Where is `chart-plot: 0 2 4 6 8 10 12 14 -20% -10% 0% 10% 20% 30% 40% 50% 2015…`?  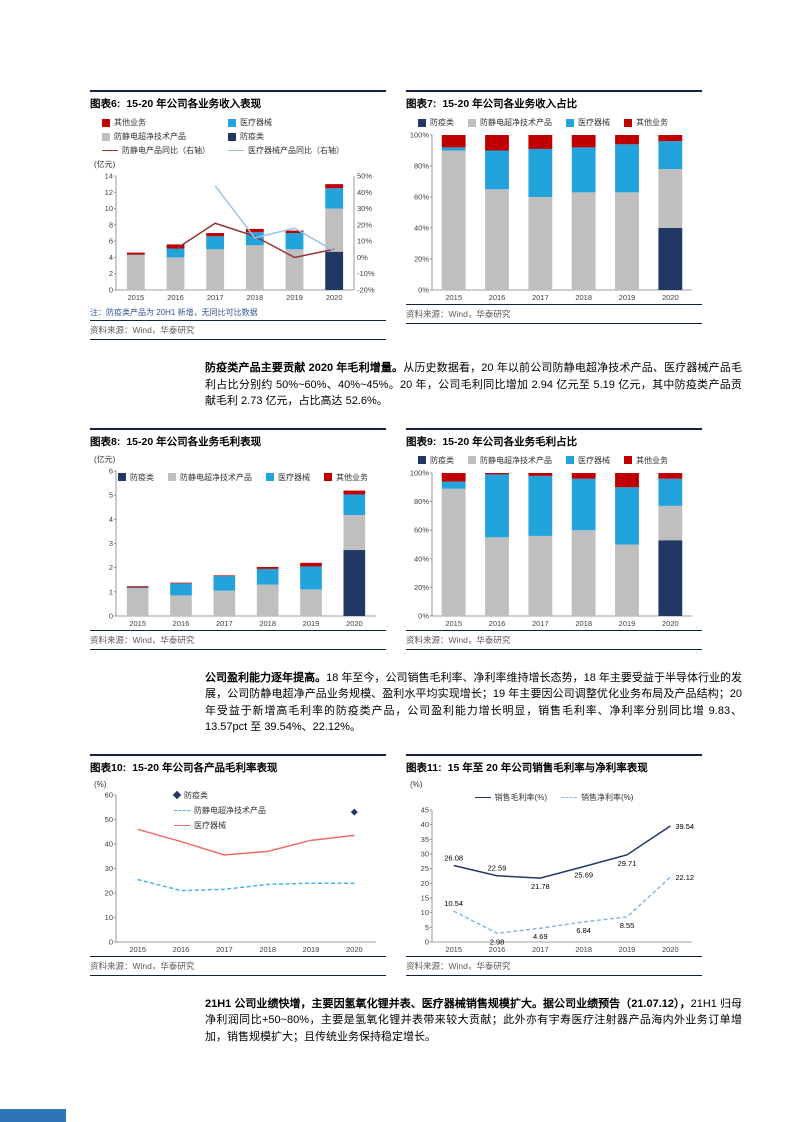 chart-plot: 0 2 4 6 8 10 12 14 -20% -10% 0% 10% 20% 30% 40% 50% 2015… is located at coordinates (238, 237).